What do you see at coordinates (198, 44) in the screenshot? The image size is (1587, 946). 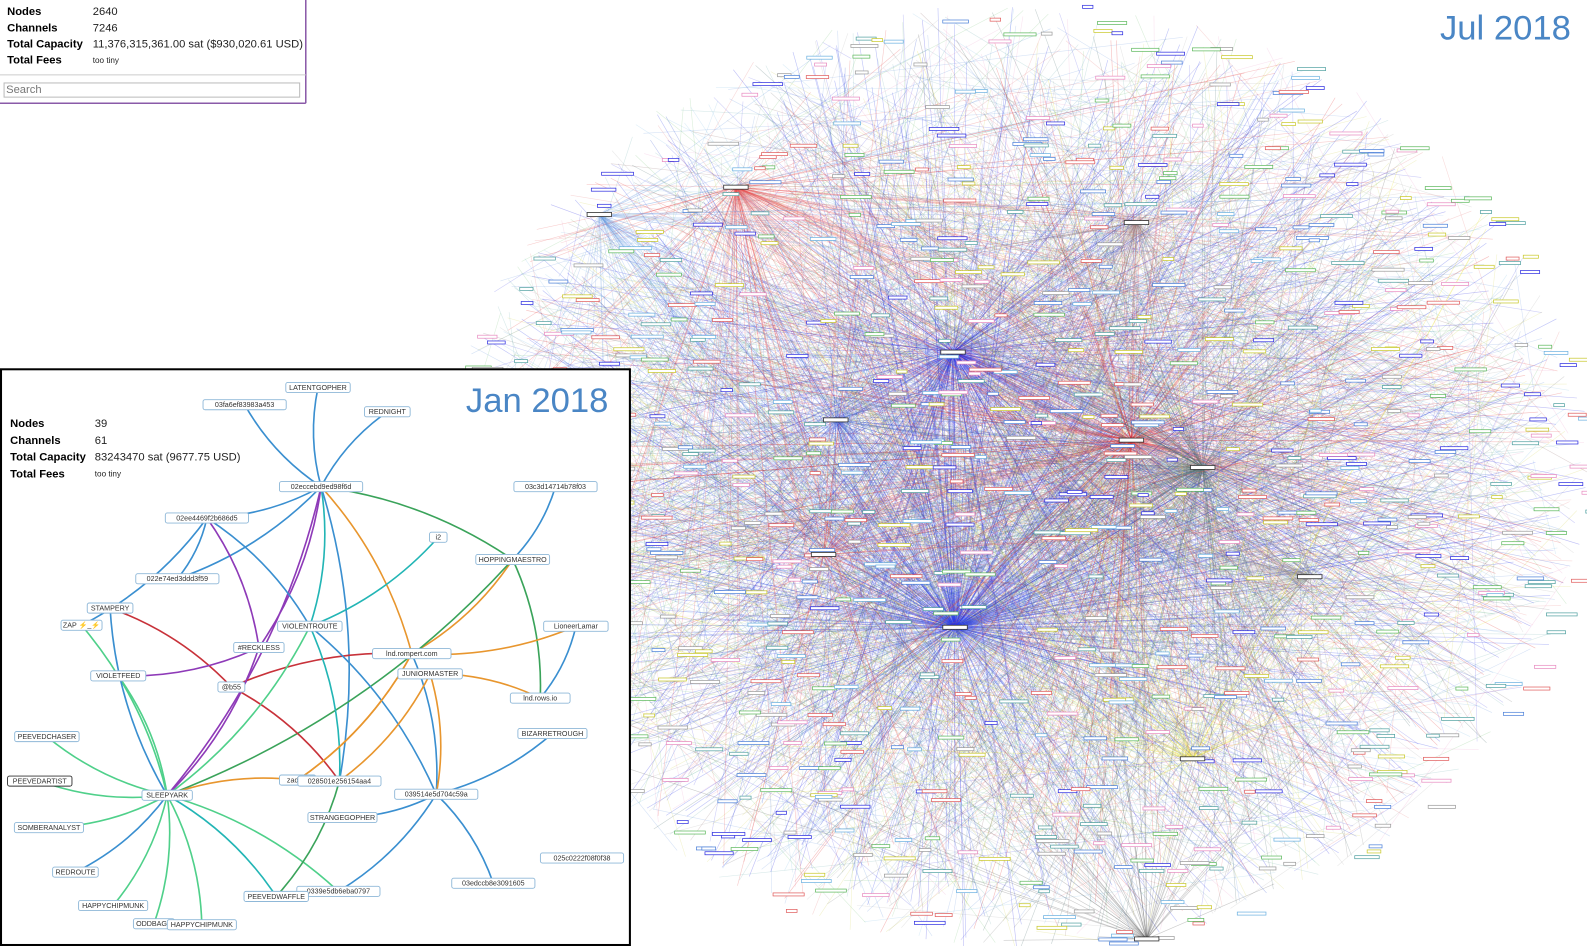 I see `stat-value: 11,376,315,361.00 sat ($930,020.61 USD)` at bounding box center [198, 44].